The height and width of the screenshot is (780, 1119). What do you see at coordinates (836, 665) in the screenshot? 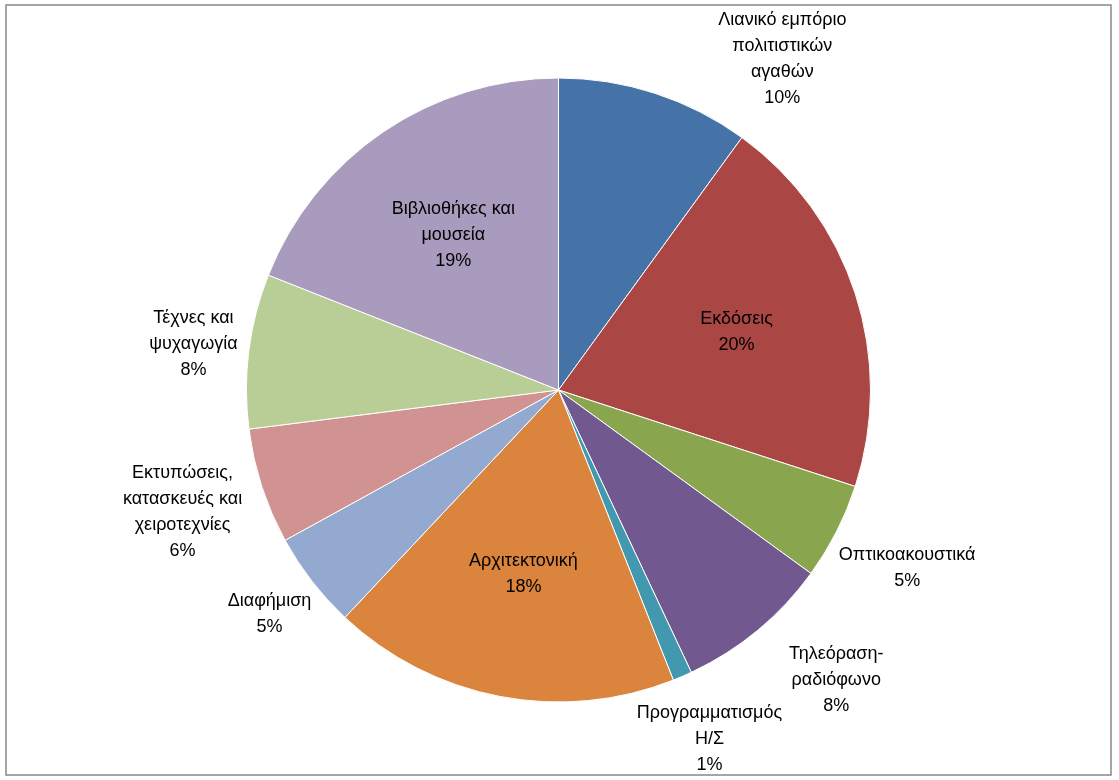
I see `slice-label: Τηλεόραση-ραδιόφωνο` at bounding box center [836, 665].